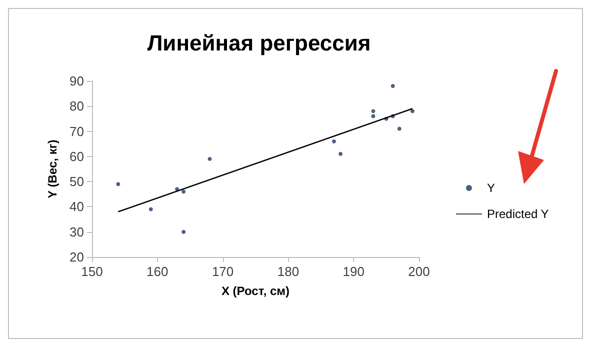  What do you see at coordinates (77, 206) in the screenshot?
I see `y-tick-label: 40` at bounding box center [77, 206].